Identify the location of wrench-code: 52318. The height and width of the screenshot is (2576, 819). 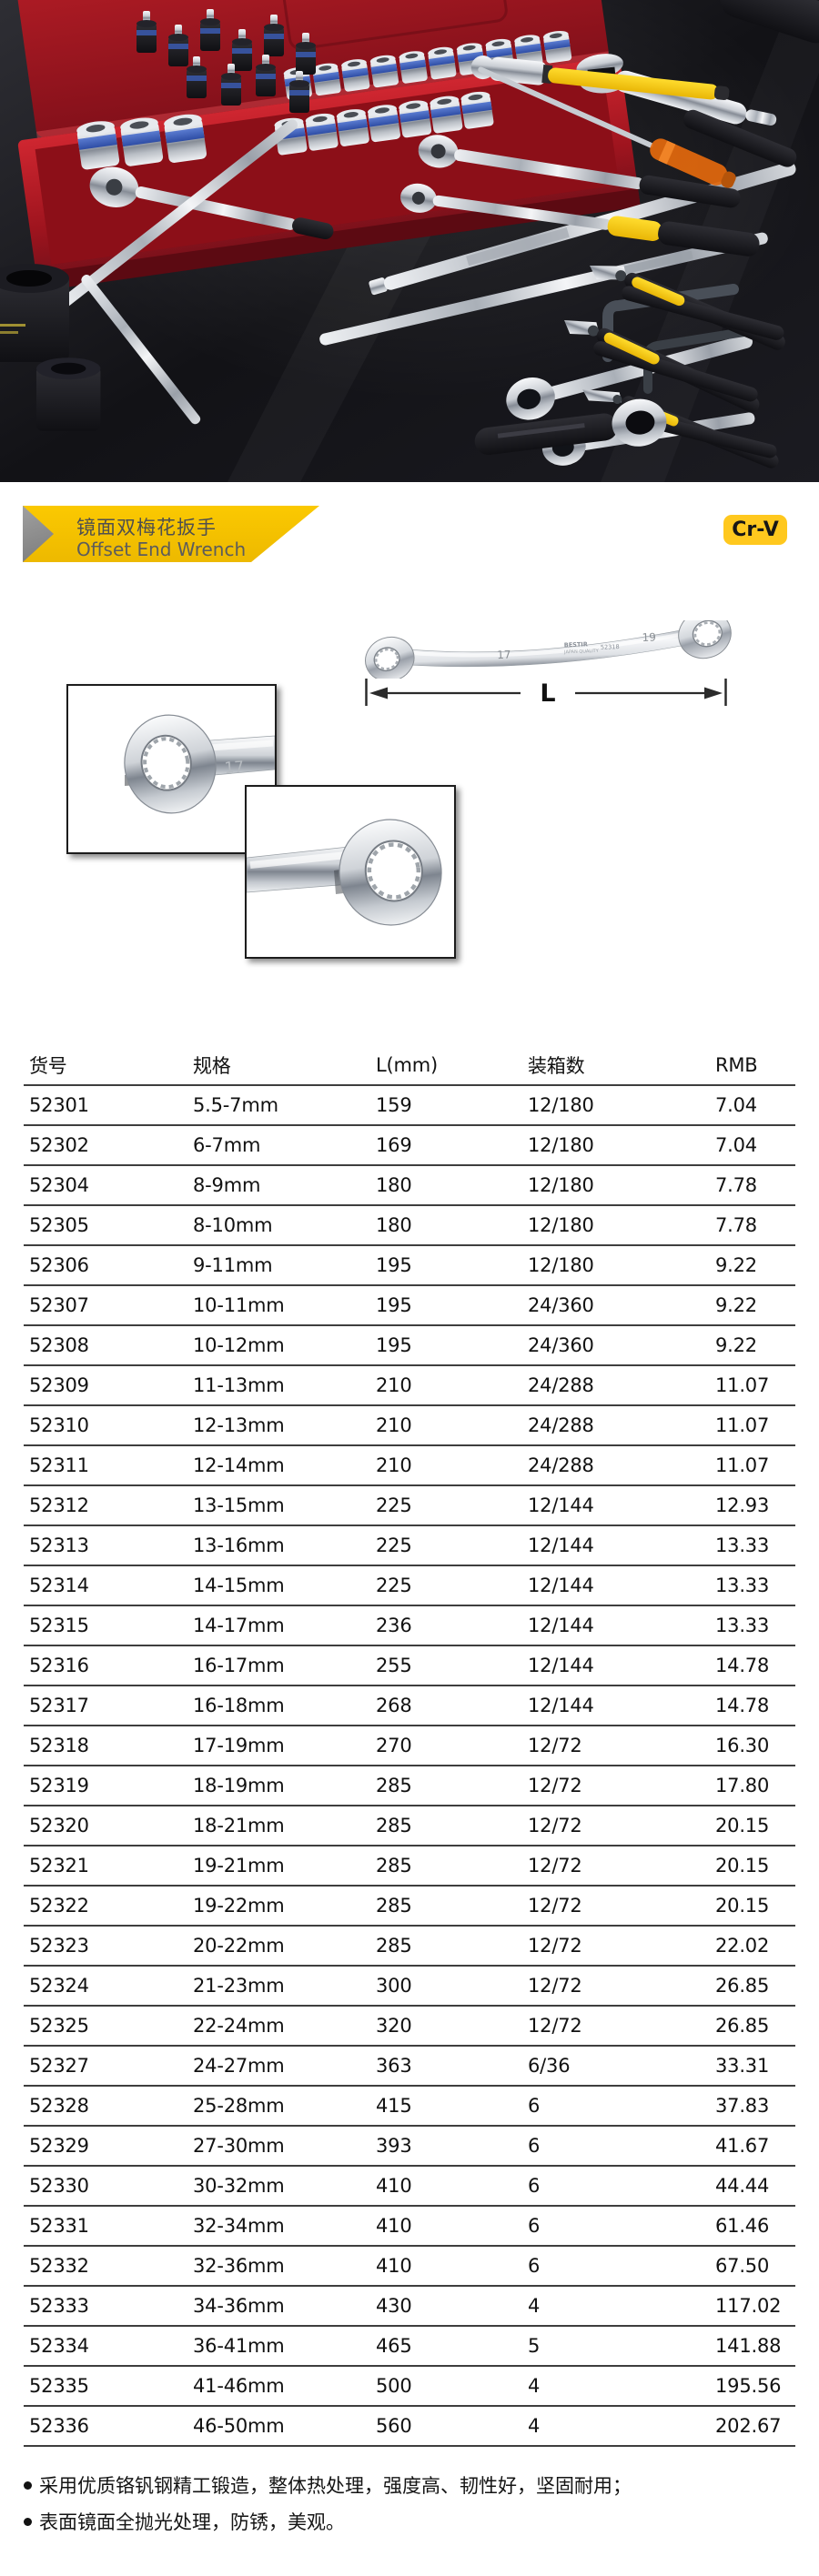
(611, 647).